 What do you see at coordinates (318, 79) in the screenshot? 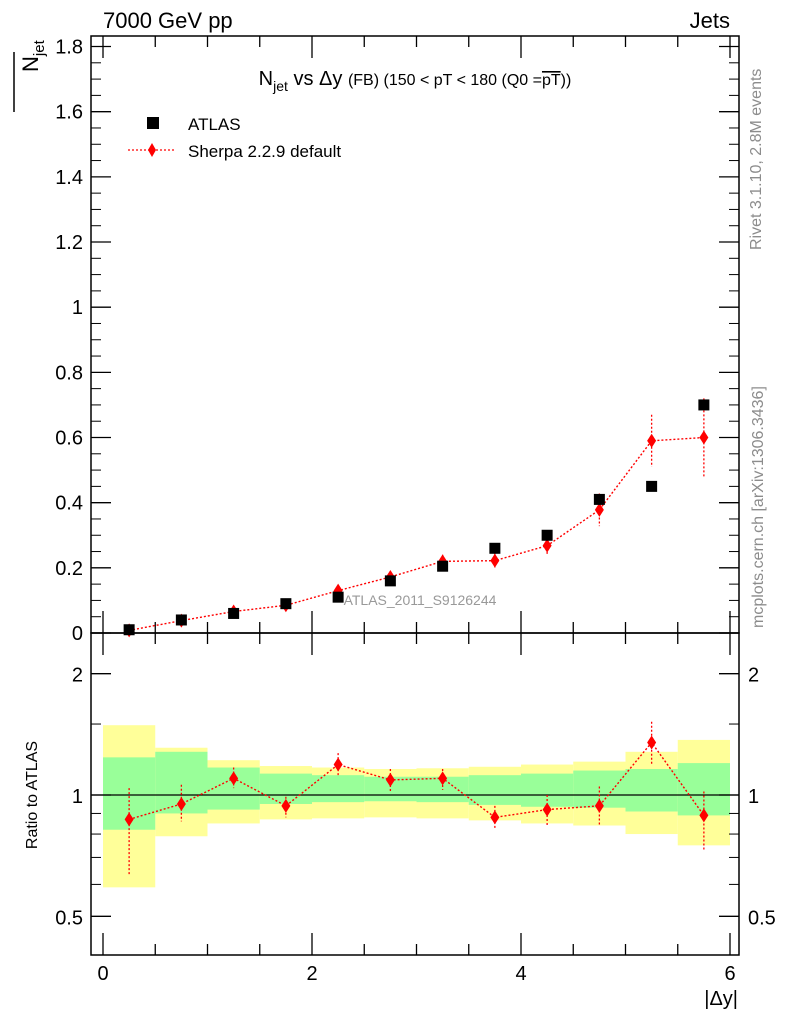
I see `plot-title-middle: vs Δy` at bounding box center [318, 79].